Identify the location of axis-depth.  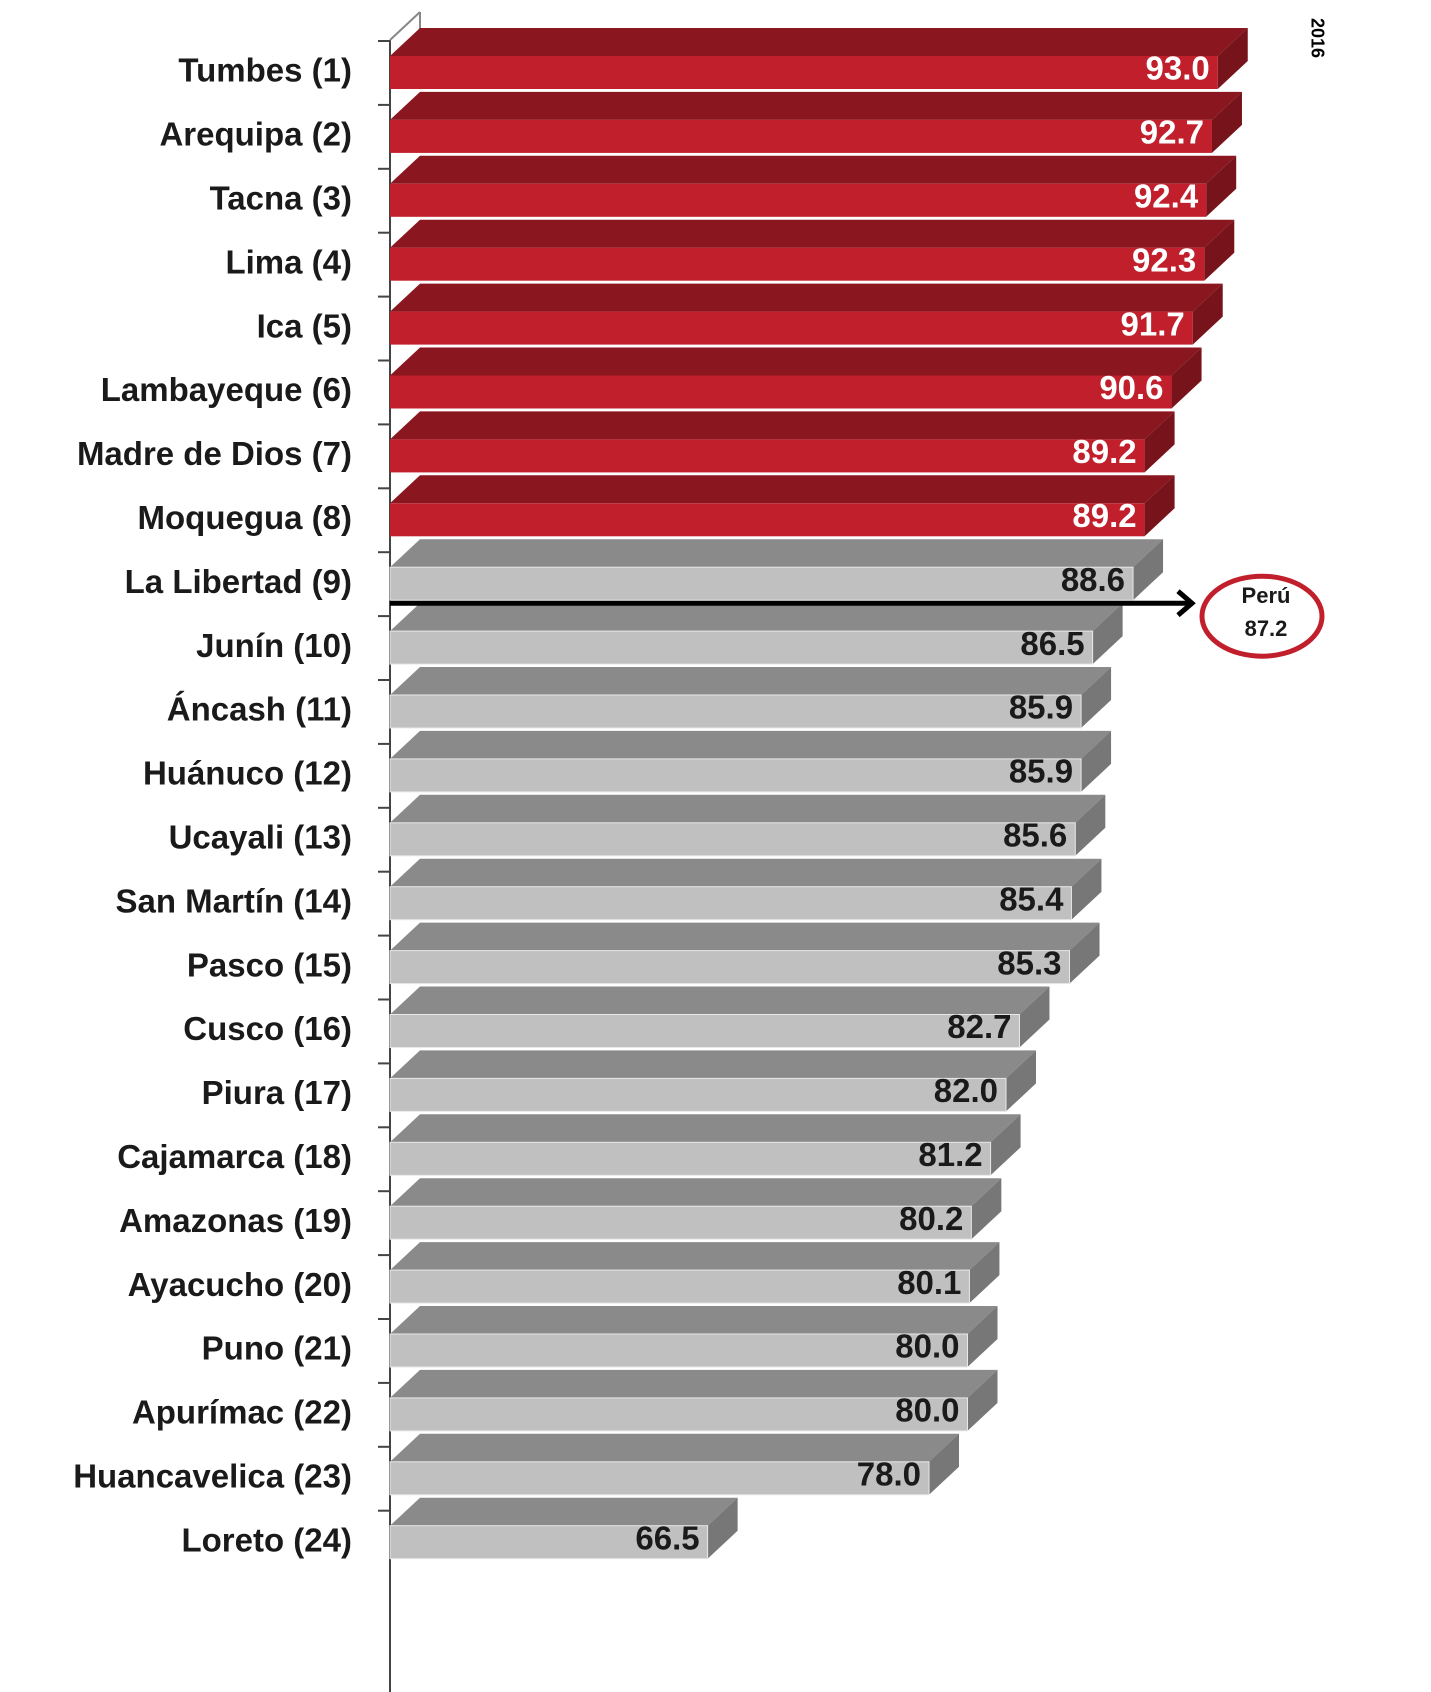
(405, 26).